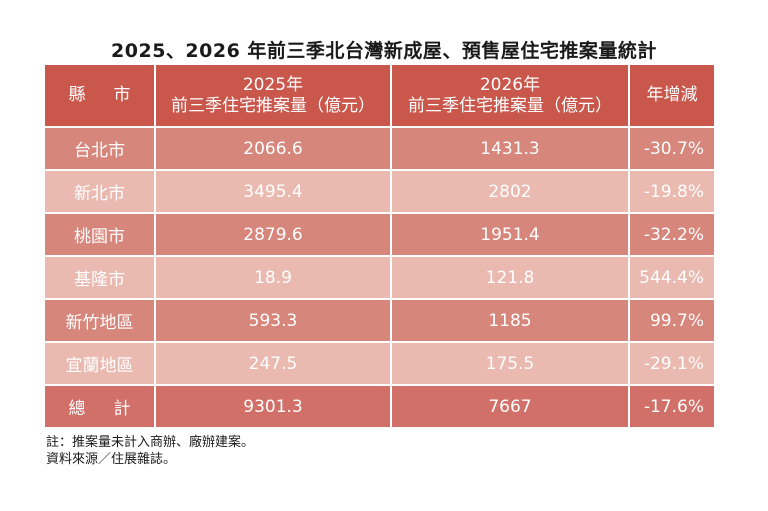  What do you see at coordinates (150, 451) in the screenshot?
I see `footnotes: 註：推案量未計入商辦、廠辦建案。 資料來源／住展雜誌。` at bounding box center [150, 451].